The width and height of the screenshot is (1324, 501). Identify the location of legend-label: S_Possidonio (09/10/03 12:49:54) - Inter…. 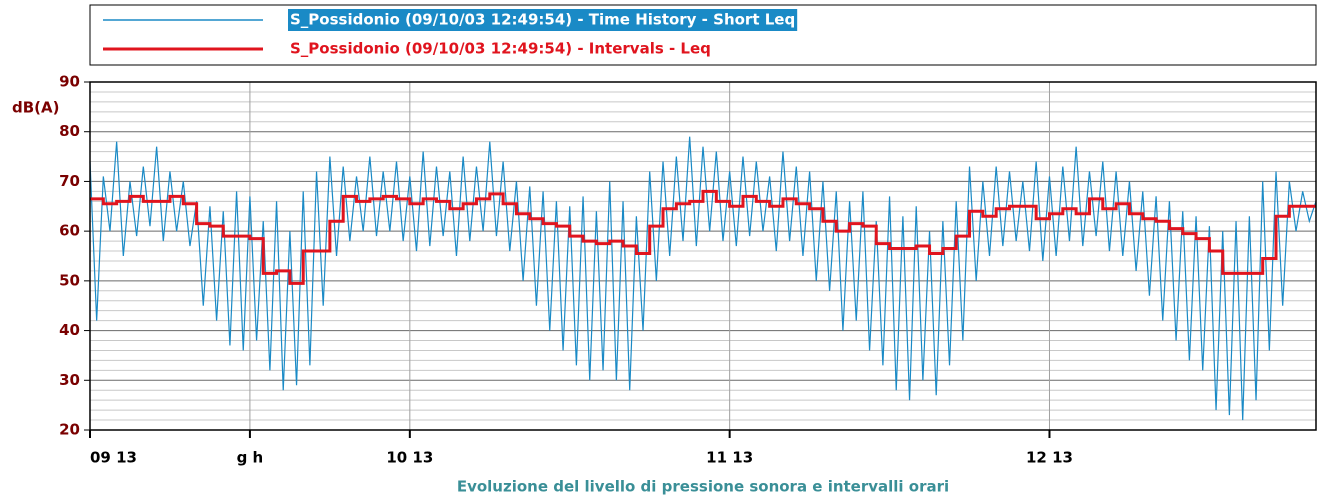
(500, 49).